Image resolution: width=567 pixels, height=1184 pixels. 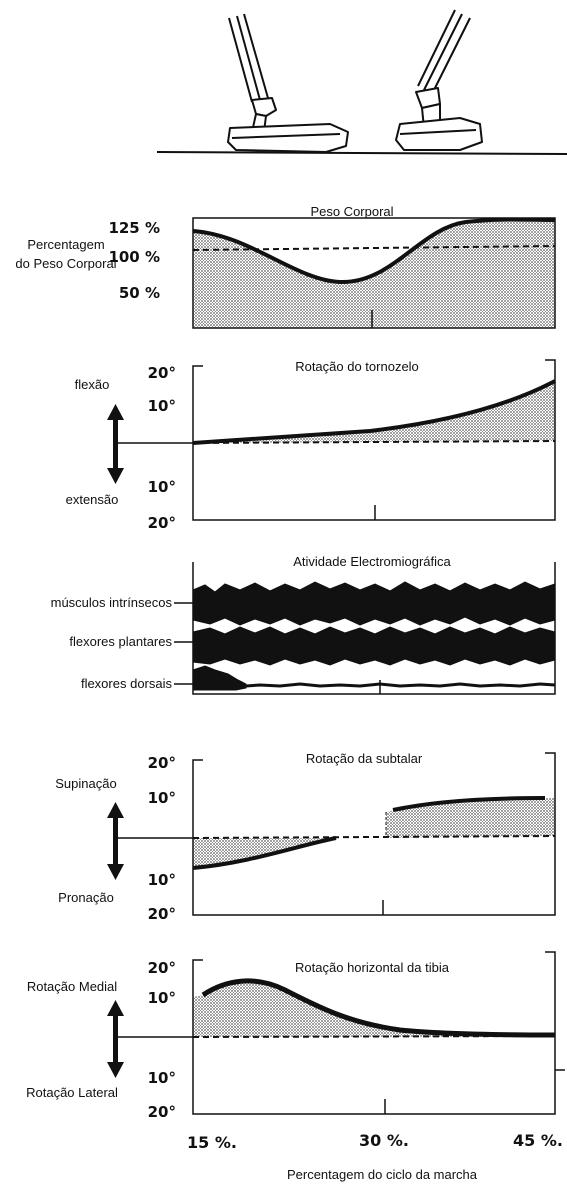 What do you see at coordinates (134, 257) in the screenshot?
I see `peso-tick-100: 100 %` at bounding box center [134, 257].